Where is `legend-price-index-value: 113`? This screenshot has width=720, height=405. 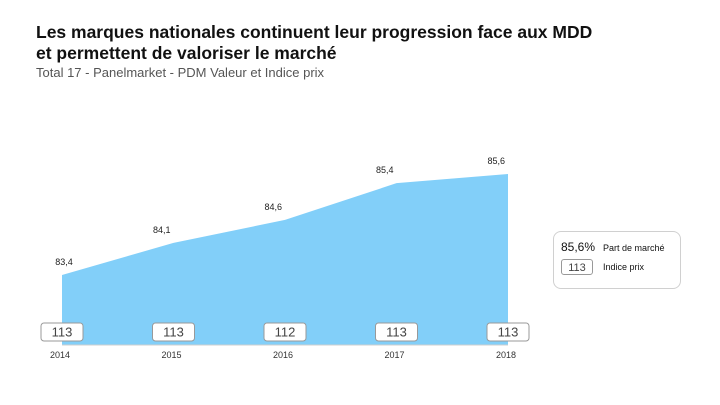
legend-price-index-value: 113 is located at coordinates (577, 267).